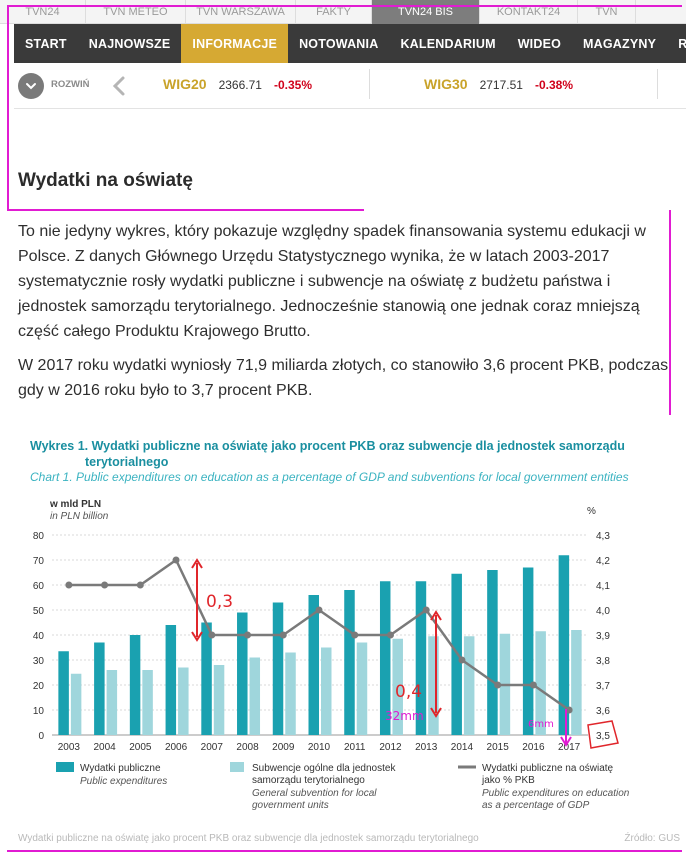  Describe the element at coordinates (533, 747) in the screenshot. I see `x-tick-label: 2016` at that location.